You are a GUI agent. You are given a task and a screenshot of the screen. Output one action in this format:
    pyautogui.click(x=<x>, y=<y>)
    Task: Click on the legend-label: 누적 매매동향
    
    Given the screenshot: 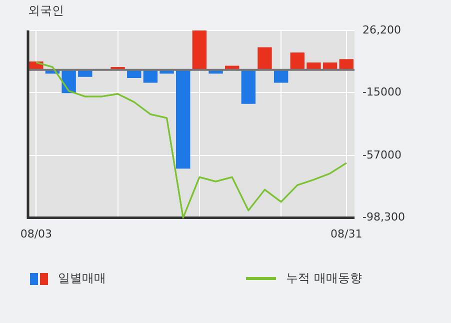 What is the action you would take?
    pyautogui.click(x=324, y=278)
    